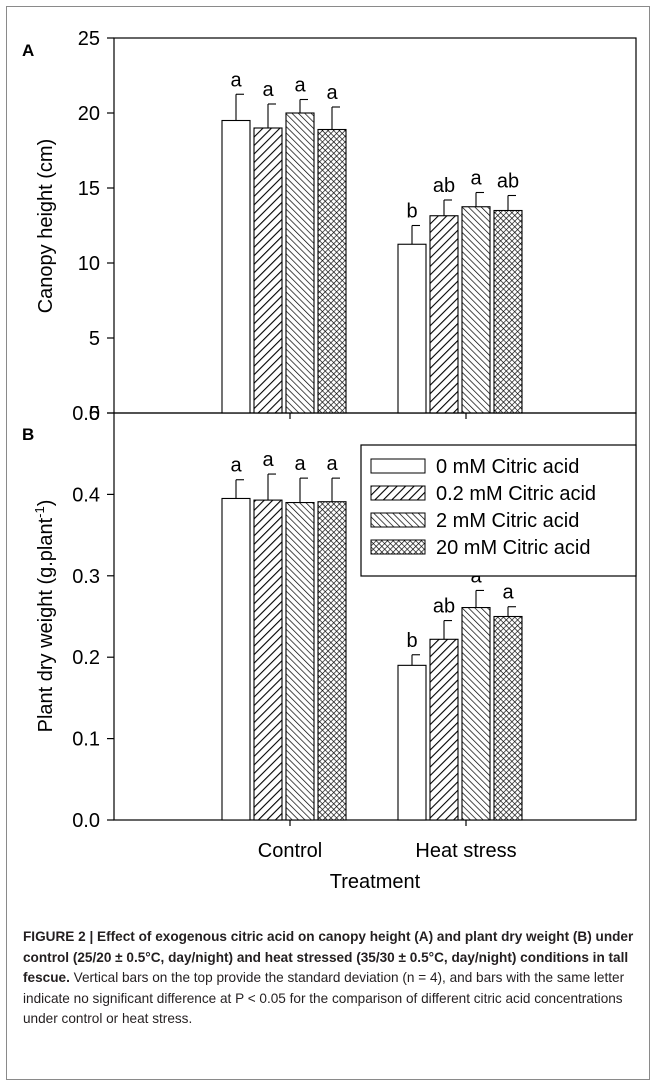 This screenshot has width=657, height=1087. Describe the element at coordinates (465, 851) in the screenshot. I see `x-category-label: Heat stress` at that location.